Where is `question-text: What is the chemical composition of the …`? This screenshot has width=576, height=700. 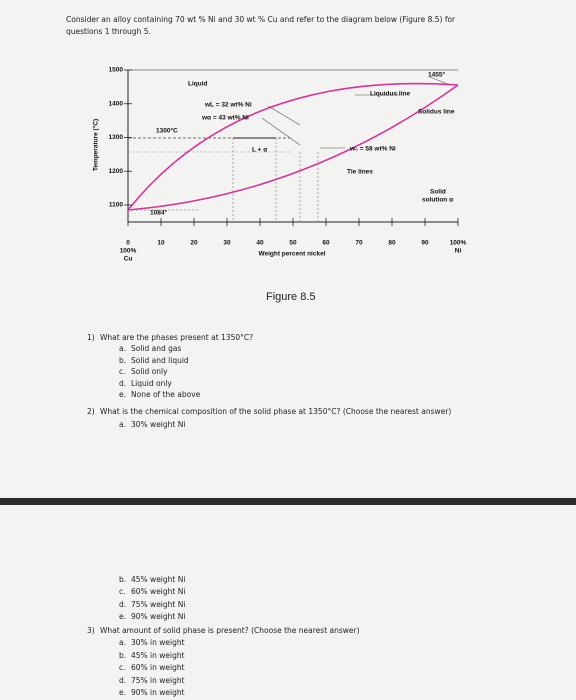
question-text: What is the chemical composition of the … is located at coordinates (276, 411).